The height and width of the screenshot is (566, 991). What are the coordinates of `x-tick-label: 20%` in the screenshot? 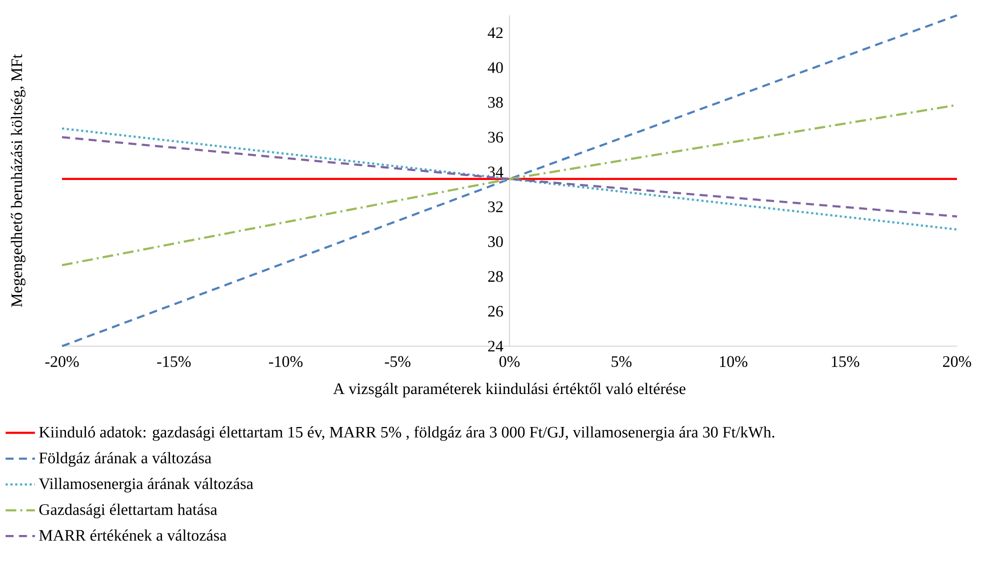 It's located at (957, 362).